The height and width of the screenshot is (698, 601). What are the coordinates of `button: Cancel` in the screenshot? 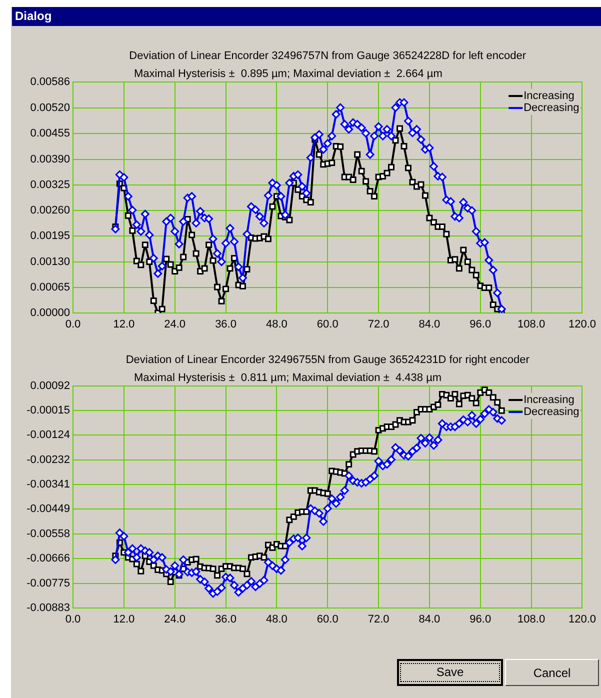 It's located at (552, 672).